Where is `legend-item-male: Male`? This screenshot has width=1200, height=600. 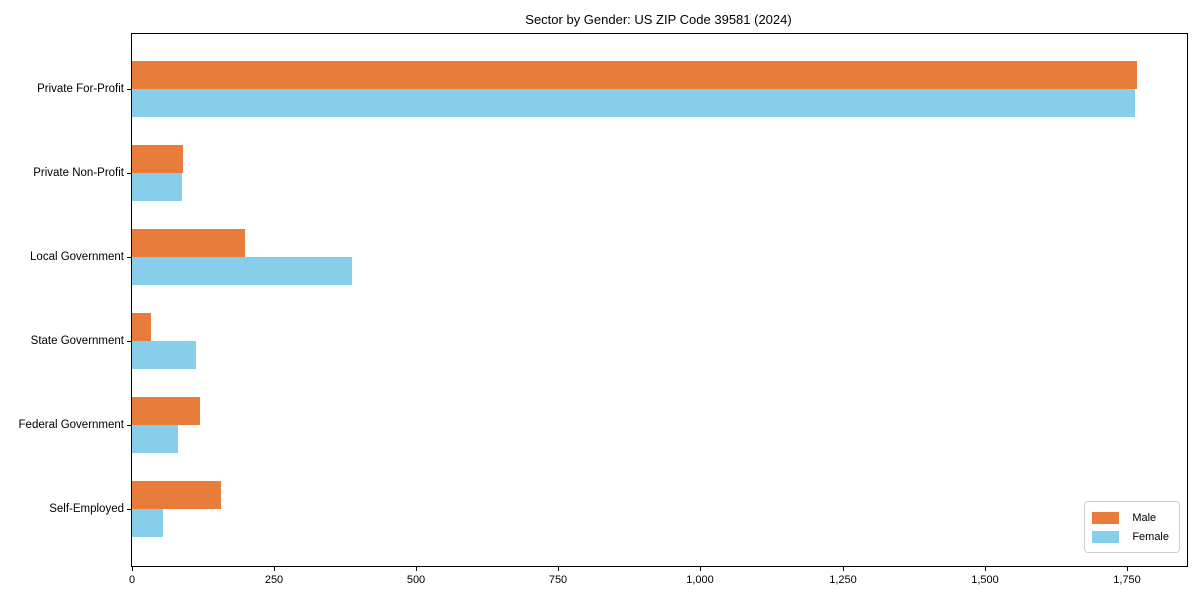
legend-item-male: Male is located at coordinates (1130, 517).